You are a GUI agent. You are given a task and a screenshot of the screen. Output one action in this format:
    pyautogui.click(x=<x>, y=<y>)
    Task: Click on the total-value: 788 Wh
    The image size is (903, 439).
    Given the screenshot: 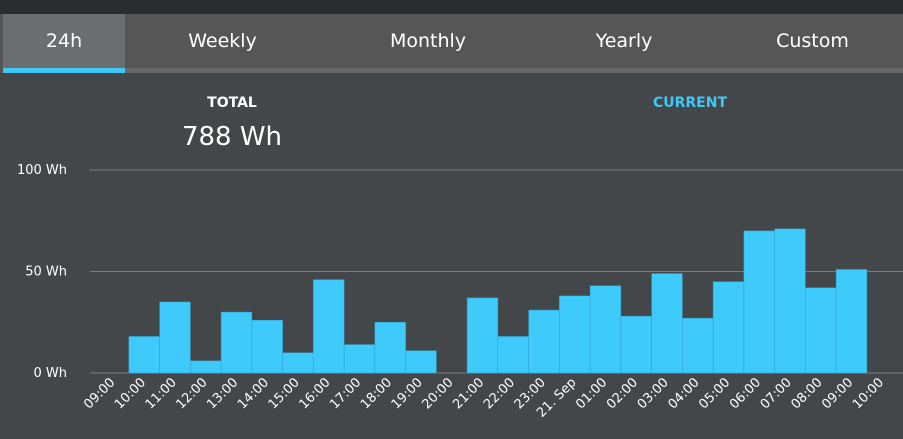 What is the action you would take?
    pyautogui.click(x=232, y=137)
    